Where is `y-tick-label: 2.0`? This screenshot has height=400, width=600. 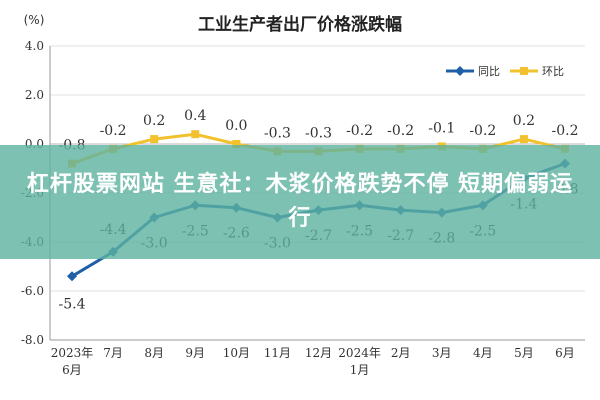
y-tick-label: 2.0 is located at coordinates (34, 95).